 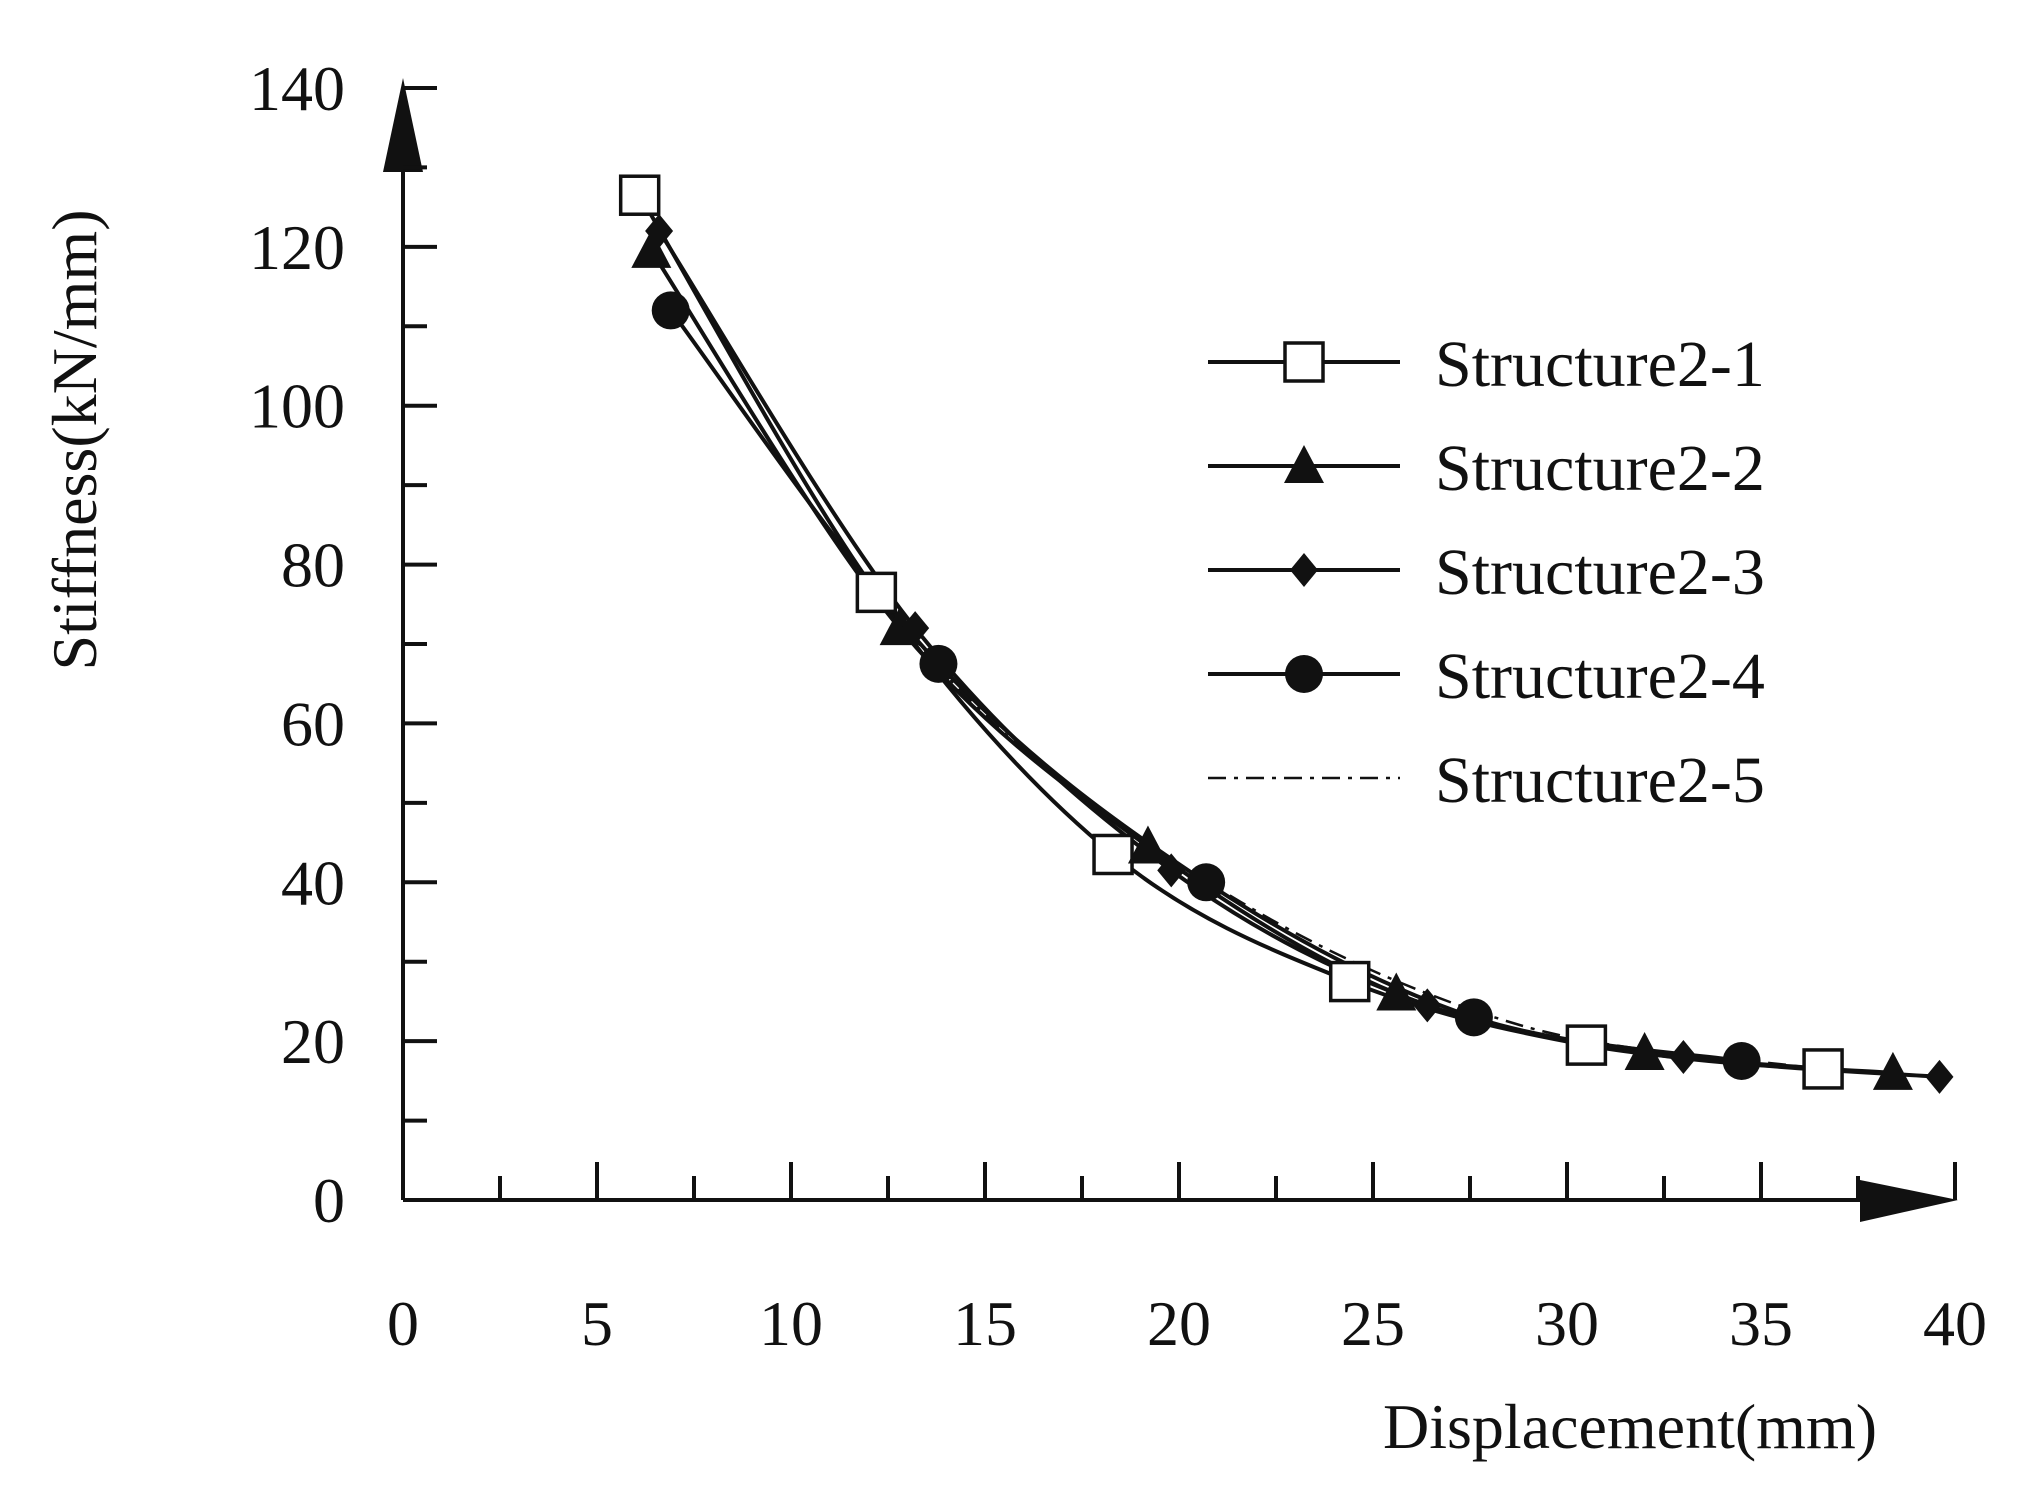 What do you see at coordinates (597, 1323) in the screenshot?
I see `x-tick-label: 5` at bounding box center [597, 1323].